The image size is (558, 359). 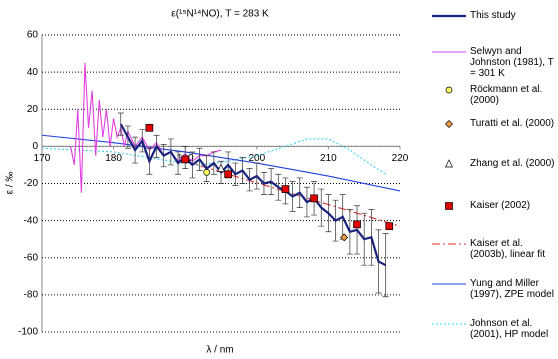 I want to click on x-tick-label: 210, so click(x=328, y=158).